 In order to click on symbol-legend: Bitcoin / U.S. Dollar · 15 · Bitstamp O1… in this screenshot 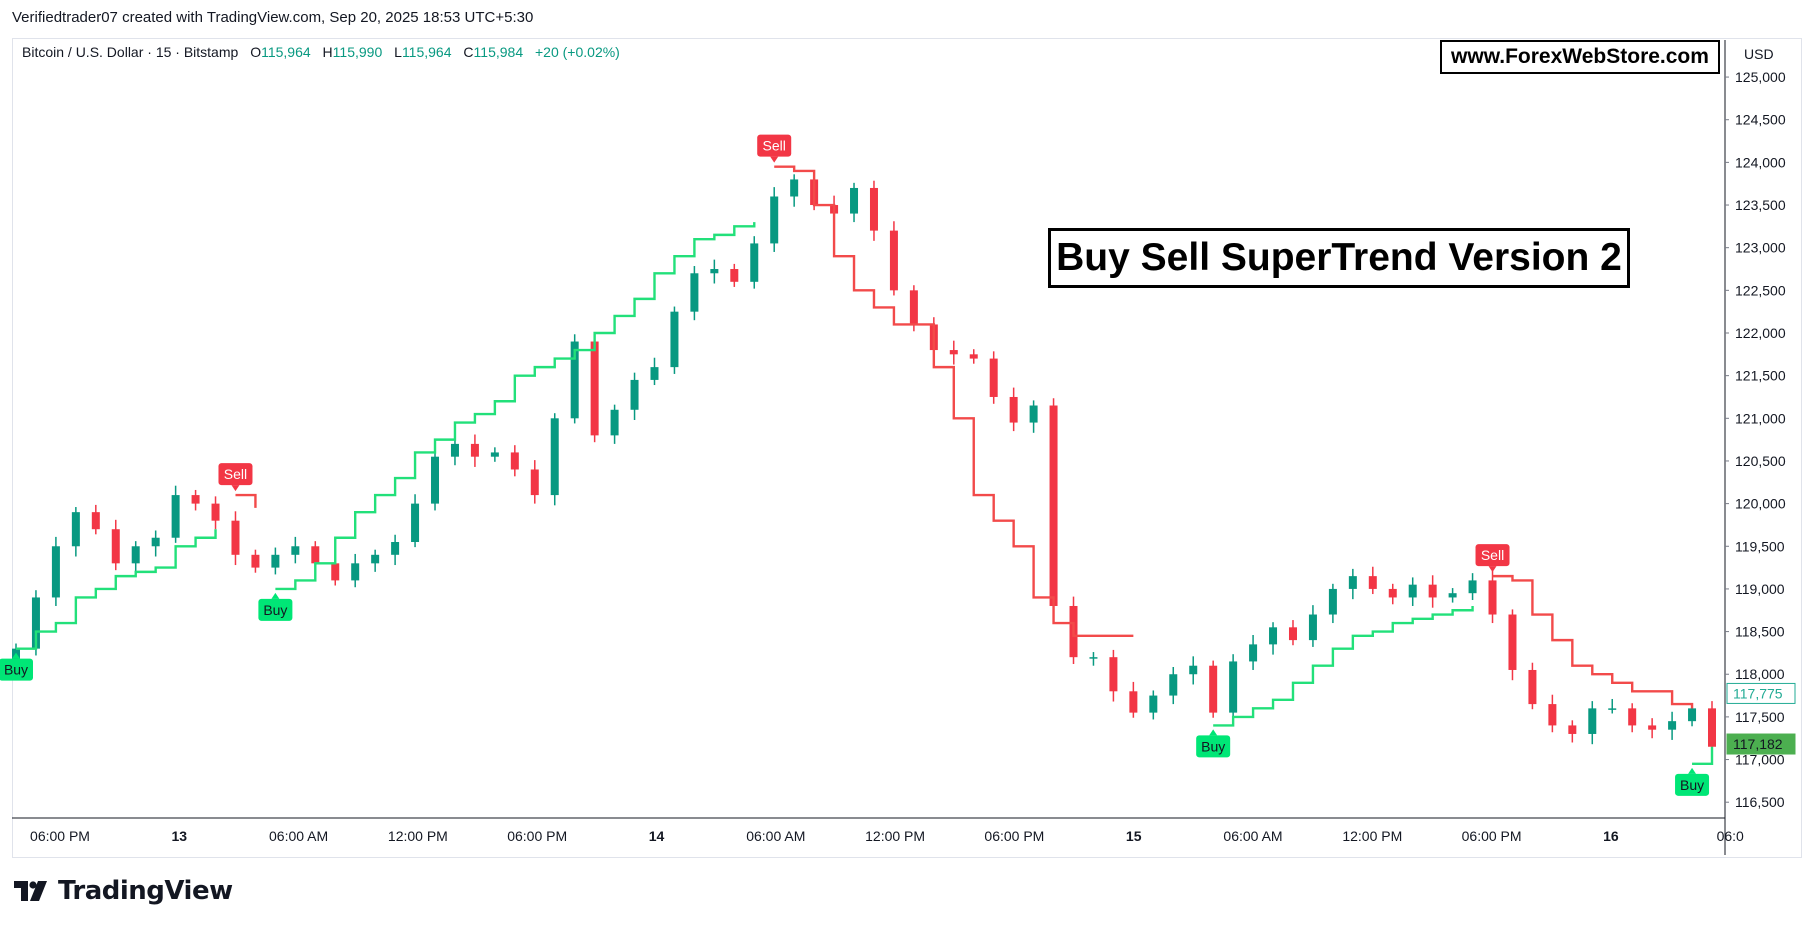, I will do `click(321, 52)`.